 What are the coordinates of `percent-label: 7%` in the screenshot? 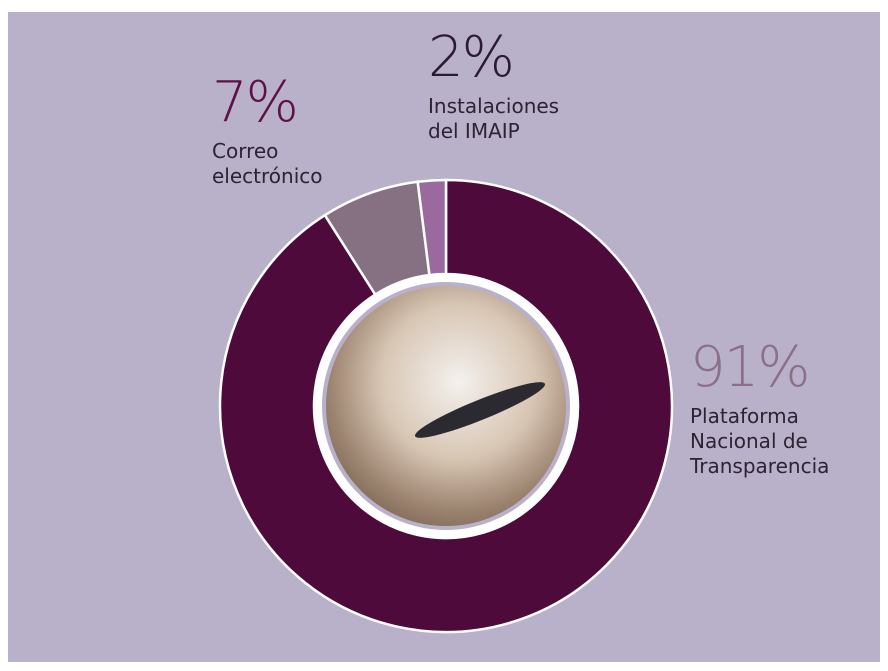 It's located at (255, 102).